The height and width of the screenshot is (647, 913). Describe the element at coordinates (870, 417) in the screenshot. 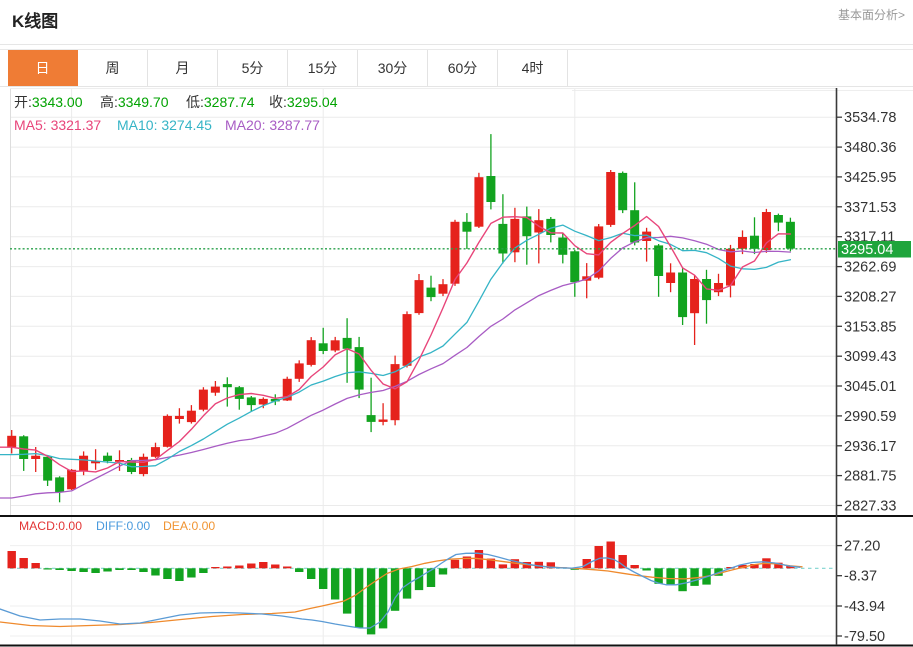

I see `svg-text: 2990.59` at that location.